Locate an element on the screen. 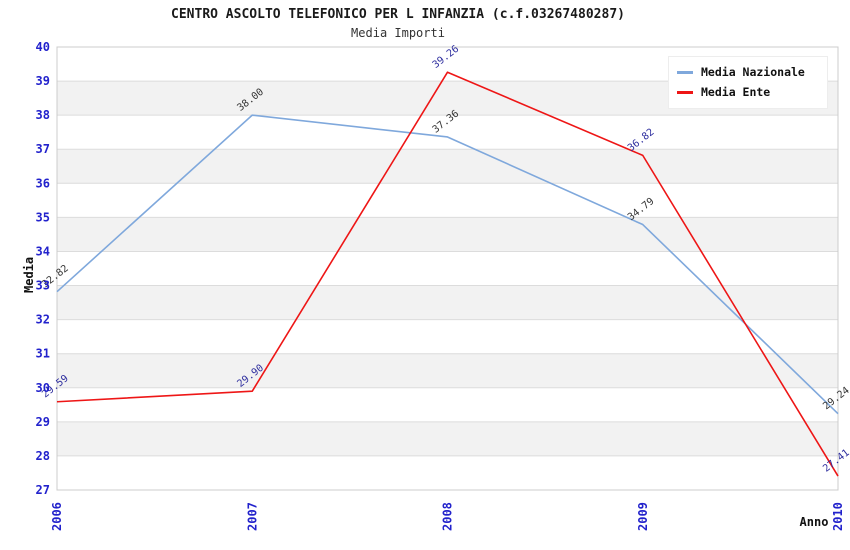 Image resolution: width=850 pixels, height=550 pixels. y-tick-label: 29 is located at coordinates (43, 422).